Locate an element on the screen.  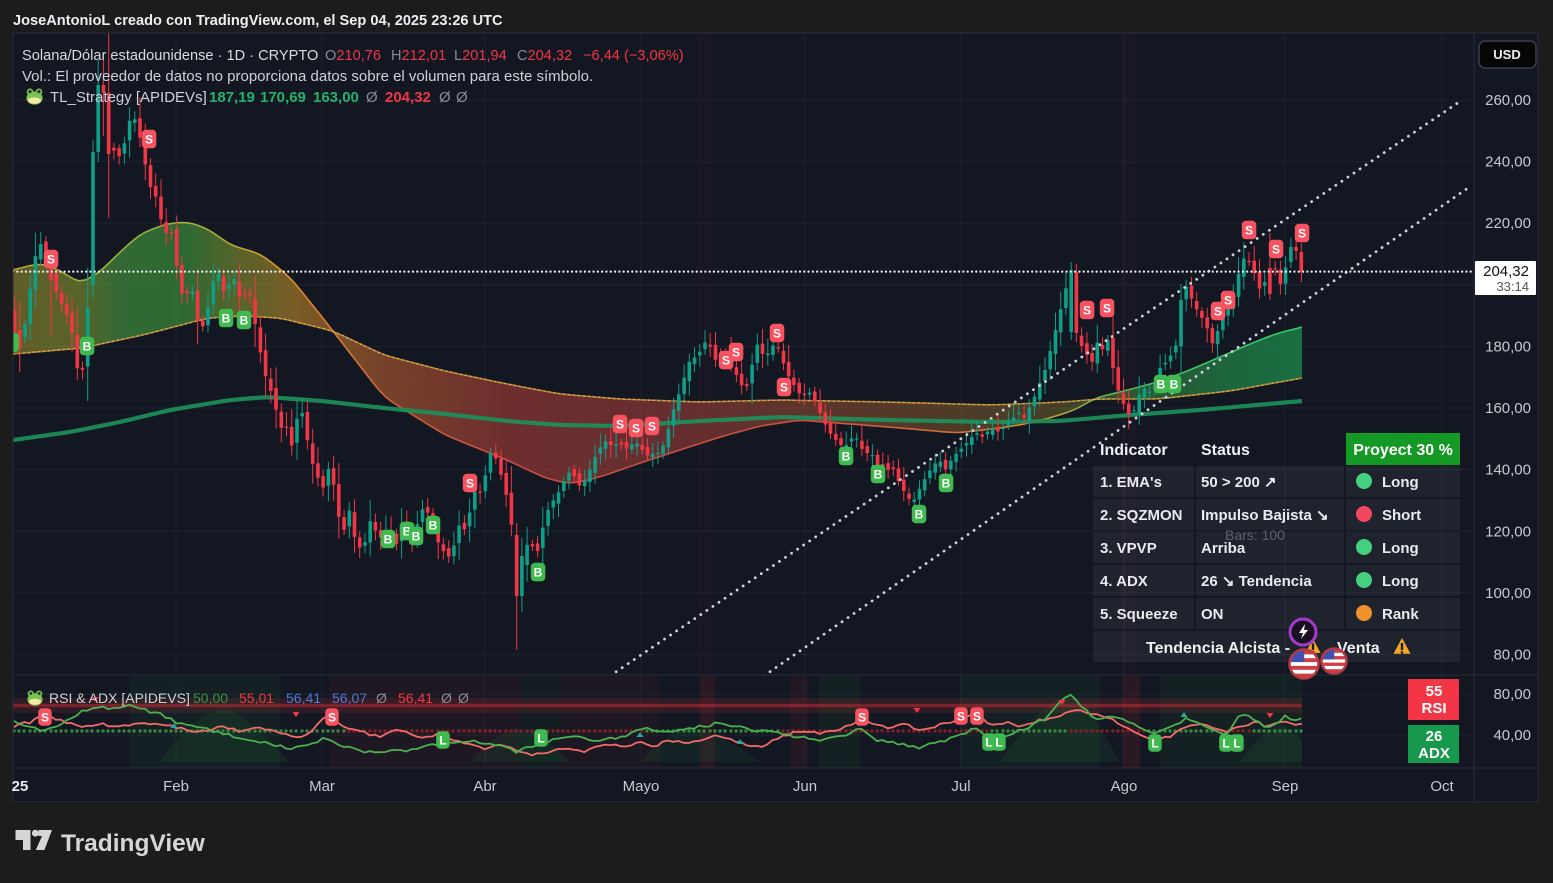
svg-text: 204,32 is located at coordinates (1506, 271).